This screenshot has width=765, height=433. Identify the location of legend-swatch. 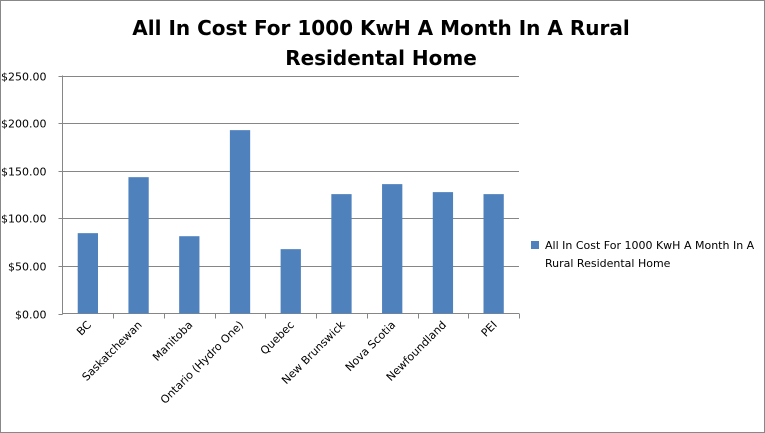
(535, 245).